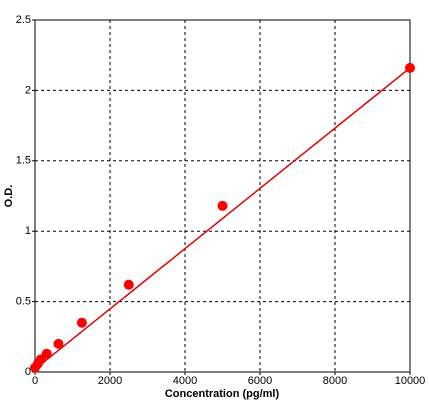 The height and width of the screenshot is (405, 429). Describe the element at coordinates (35, 381) in the screenshot. I see `x-tick-label: 0` at that location.